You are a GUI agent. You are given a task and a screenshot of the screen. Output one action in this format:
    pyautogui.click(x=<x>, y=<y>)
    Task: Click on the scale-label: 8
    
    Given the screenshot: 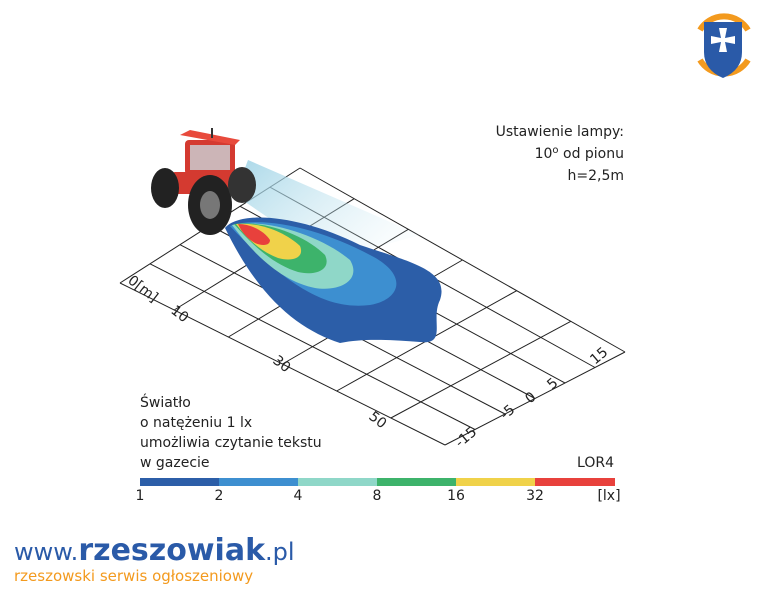 What is the action you would take?
    pyautogui.click(x=377, y=496)
    